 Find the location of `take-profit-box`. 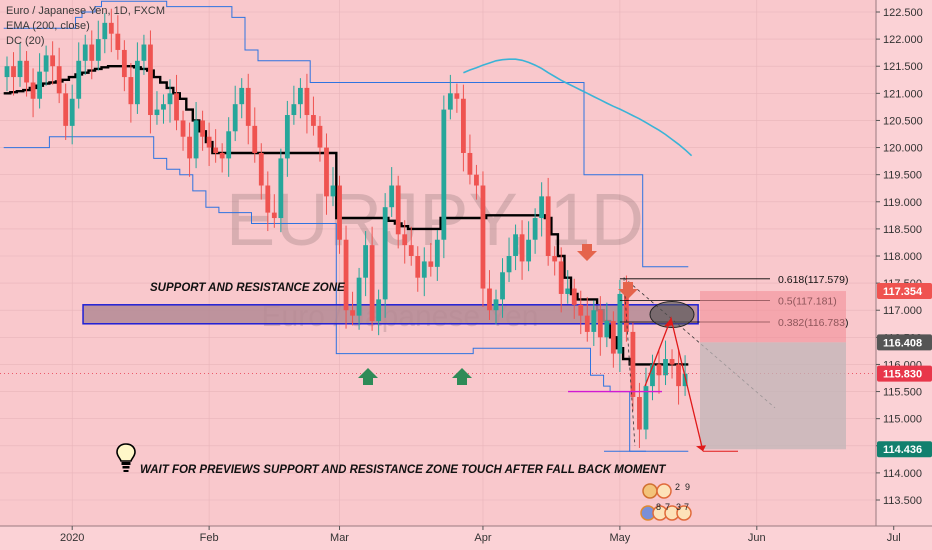

take-profit-box is located at coordinates (773, 396).